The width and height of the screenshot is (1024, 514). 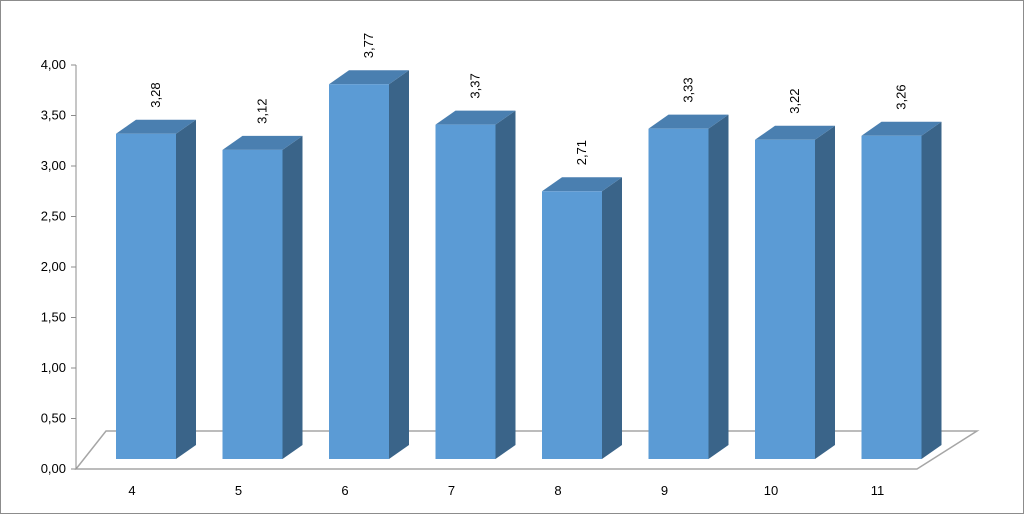 I want to click on y-tick-label: 0,50, so click(x=53, y=418).